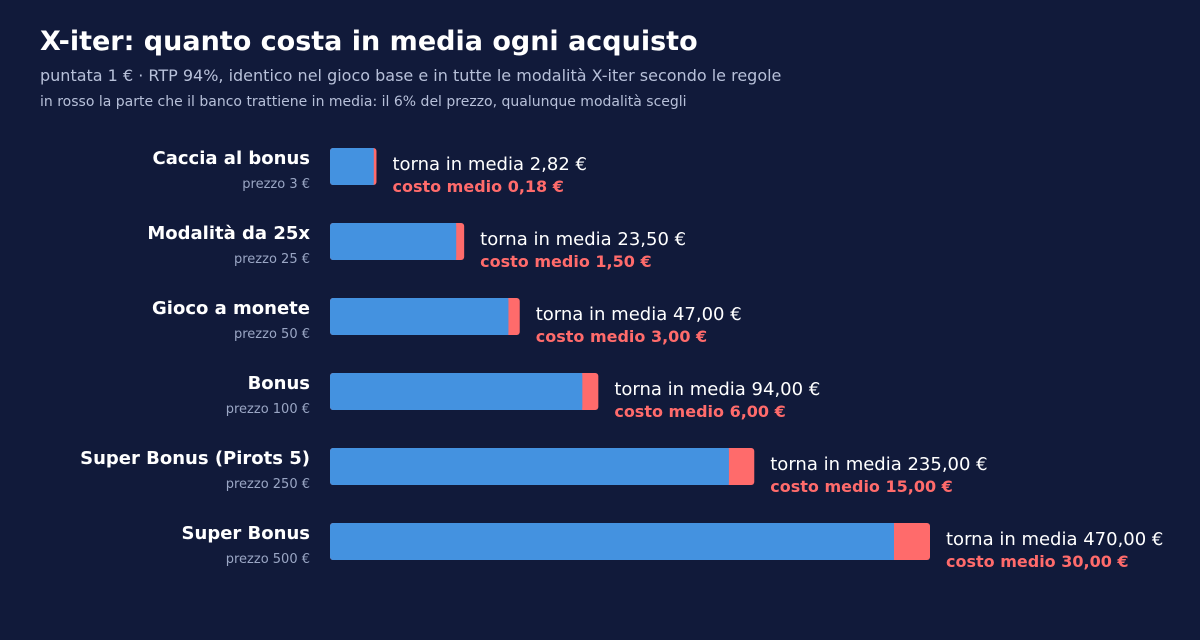  Describe the element at coordinates (195, 458) in the screenshot. I see `category-label: Super Bonus (Pirots 5)` at that location.